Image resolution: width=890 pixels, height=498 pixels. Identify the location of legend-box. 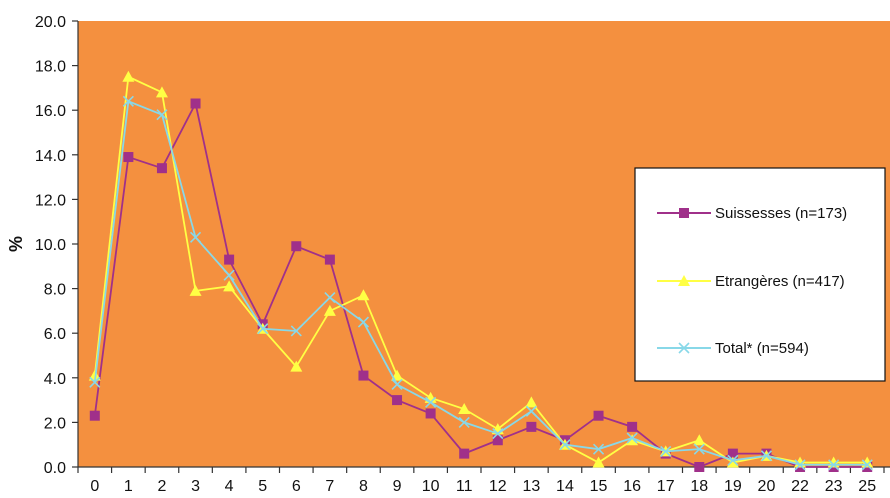
(760, 274).